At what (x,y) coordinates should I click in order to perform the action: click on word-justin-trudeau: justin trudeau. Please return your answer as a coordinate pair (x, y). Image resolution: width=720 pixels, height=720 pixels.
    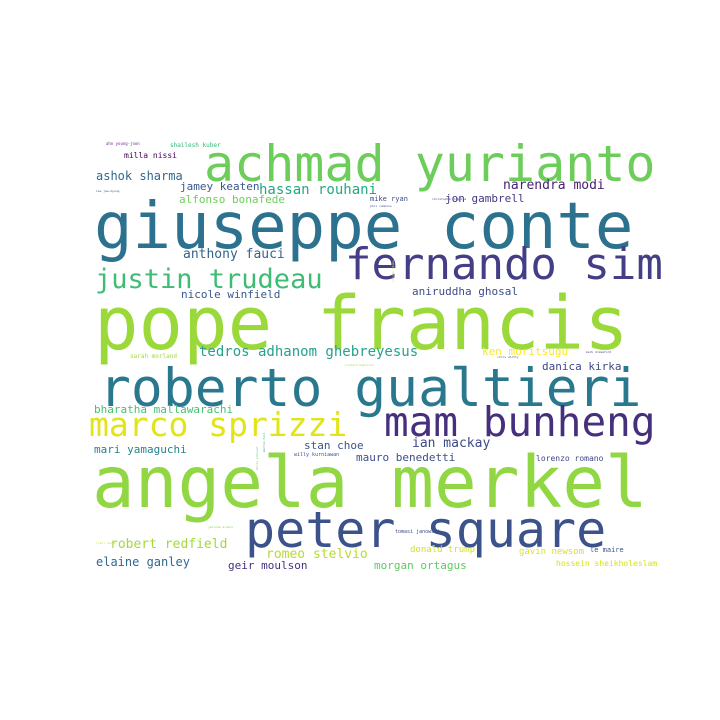
    Looking at the image, I should click on (209, 279).